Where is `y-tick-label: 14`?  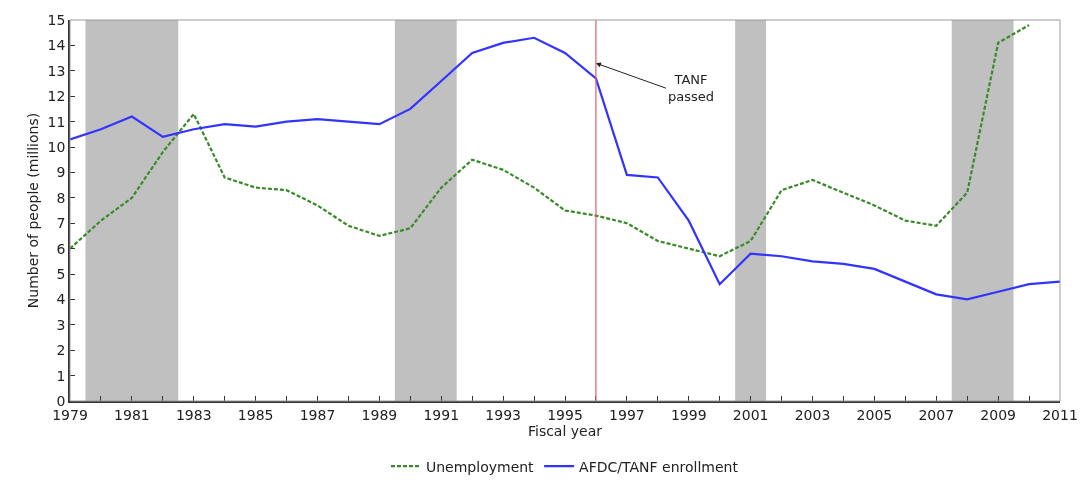
y-tick-label: 14 is located at coordinates (56, 45).